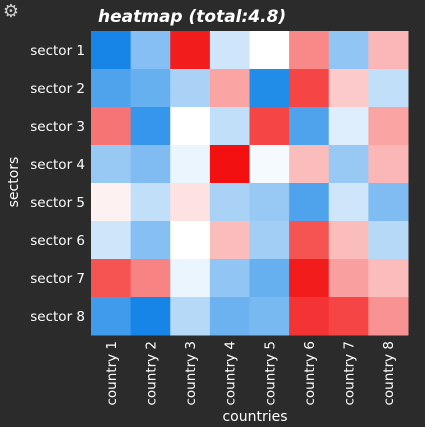 The image size is (425, 427). Describe the element at coordinates (57, 279) in the screenshot. I see `y-tick-label: sector 7` at that location.